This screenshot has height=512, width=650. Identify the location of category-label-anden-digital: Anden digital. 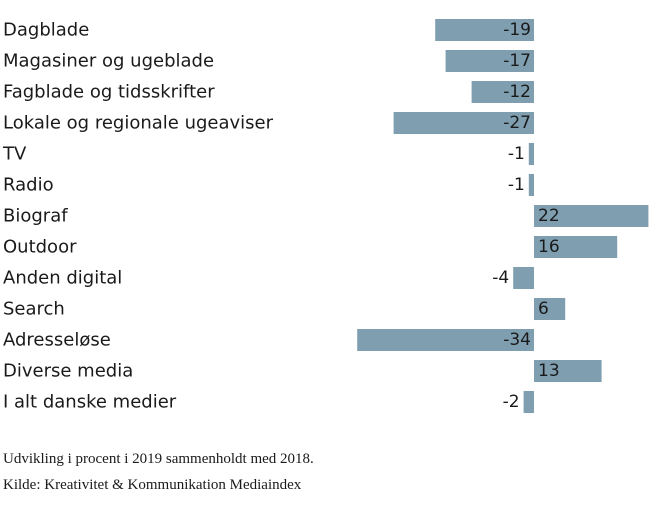
(62, 278).